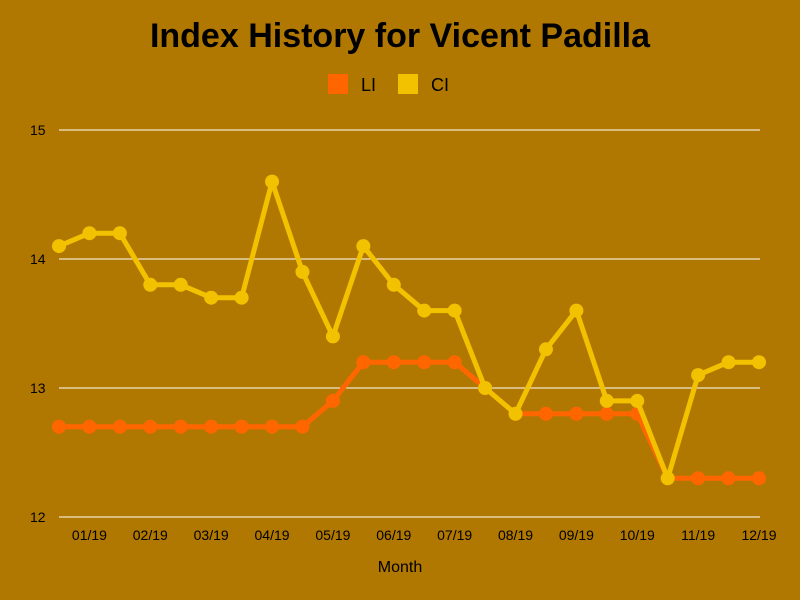 This screenshot has width=800, height=600. I want to click on legend-swatch-li, so click(338, 84).